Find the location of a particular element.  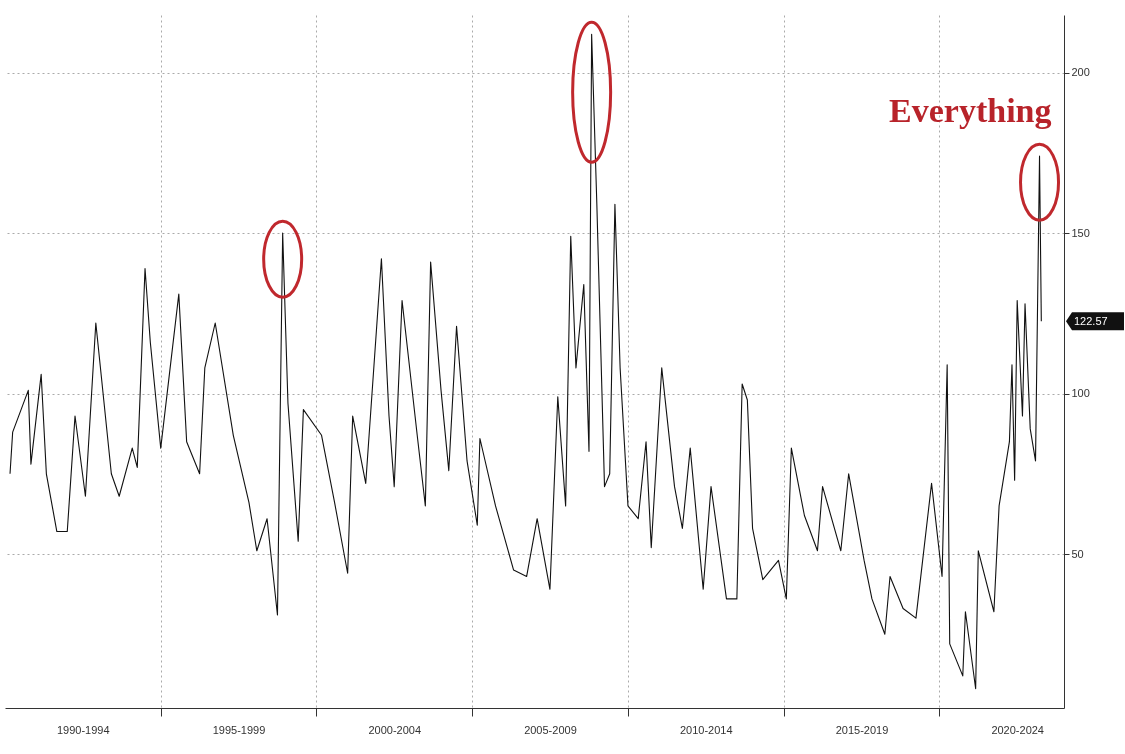

text: 122.57 is located at coordinates (1091, 321).